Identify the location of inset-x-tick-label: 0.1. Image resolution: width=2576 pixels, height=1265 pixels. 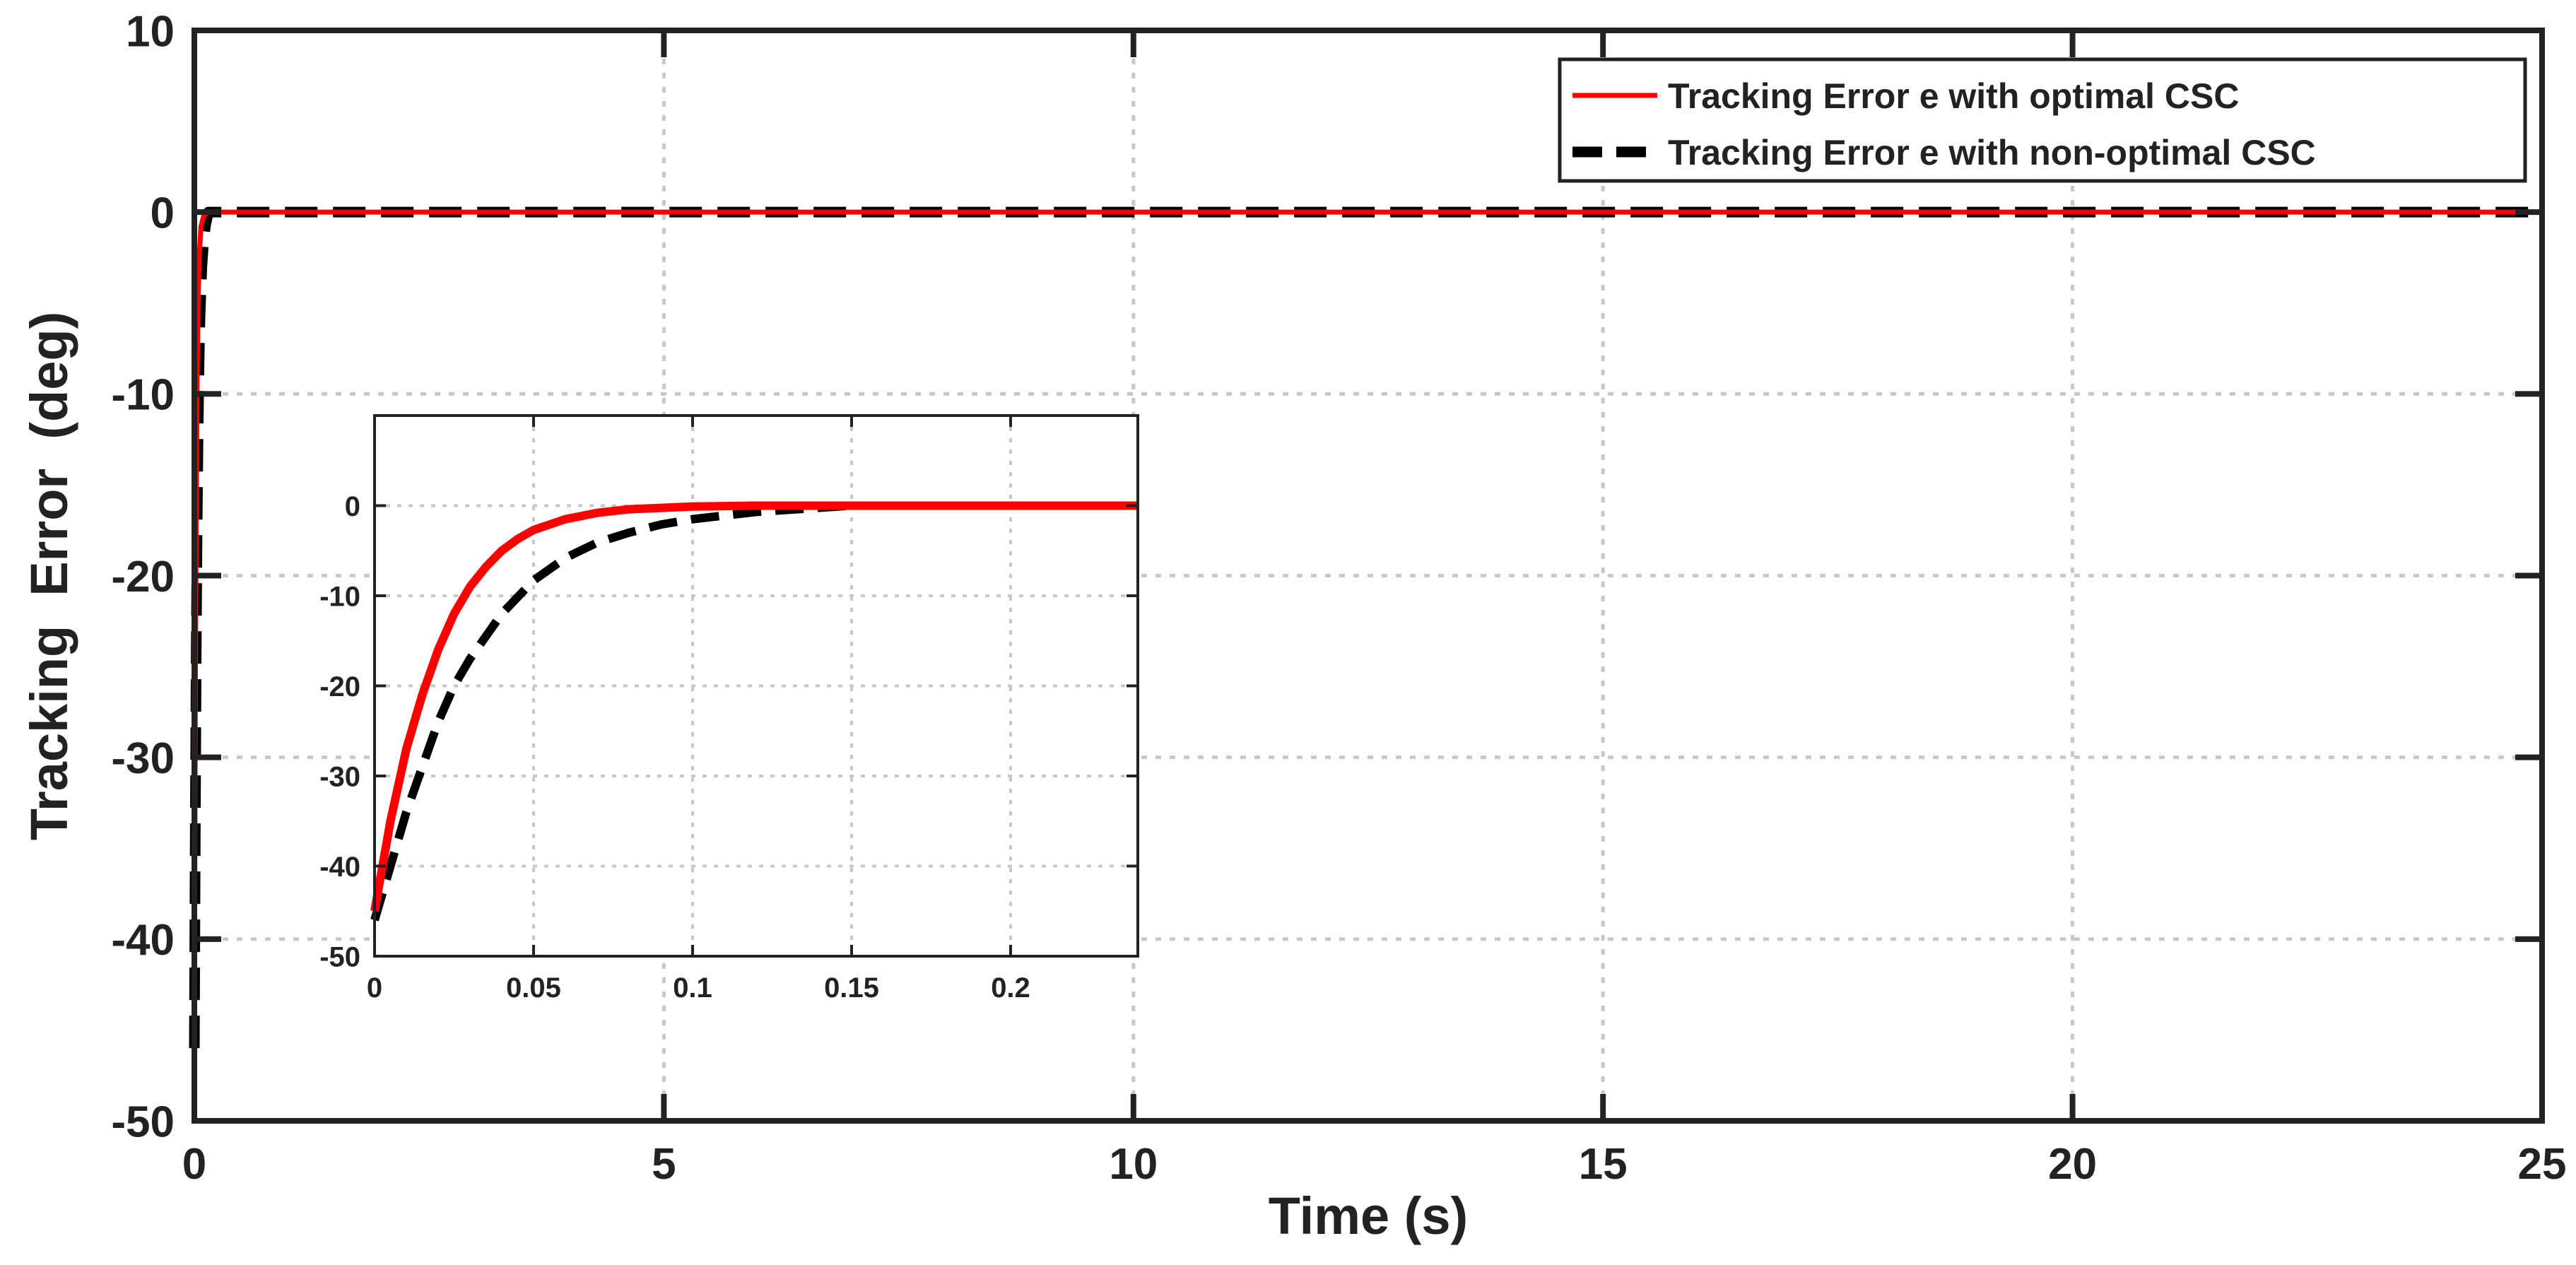
(692, 988).